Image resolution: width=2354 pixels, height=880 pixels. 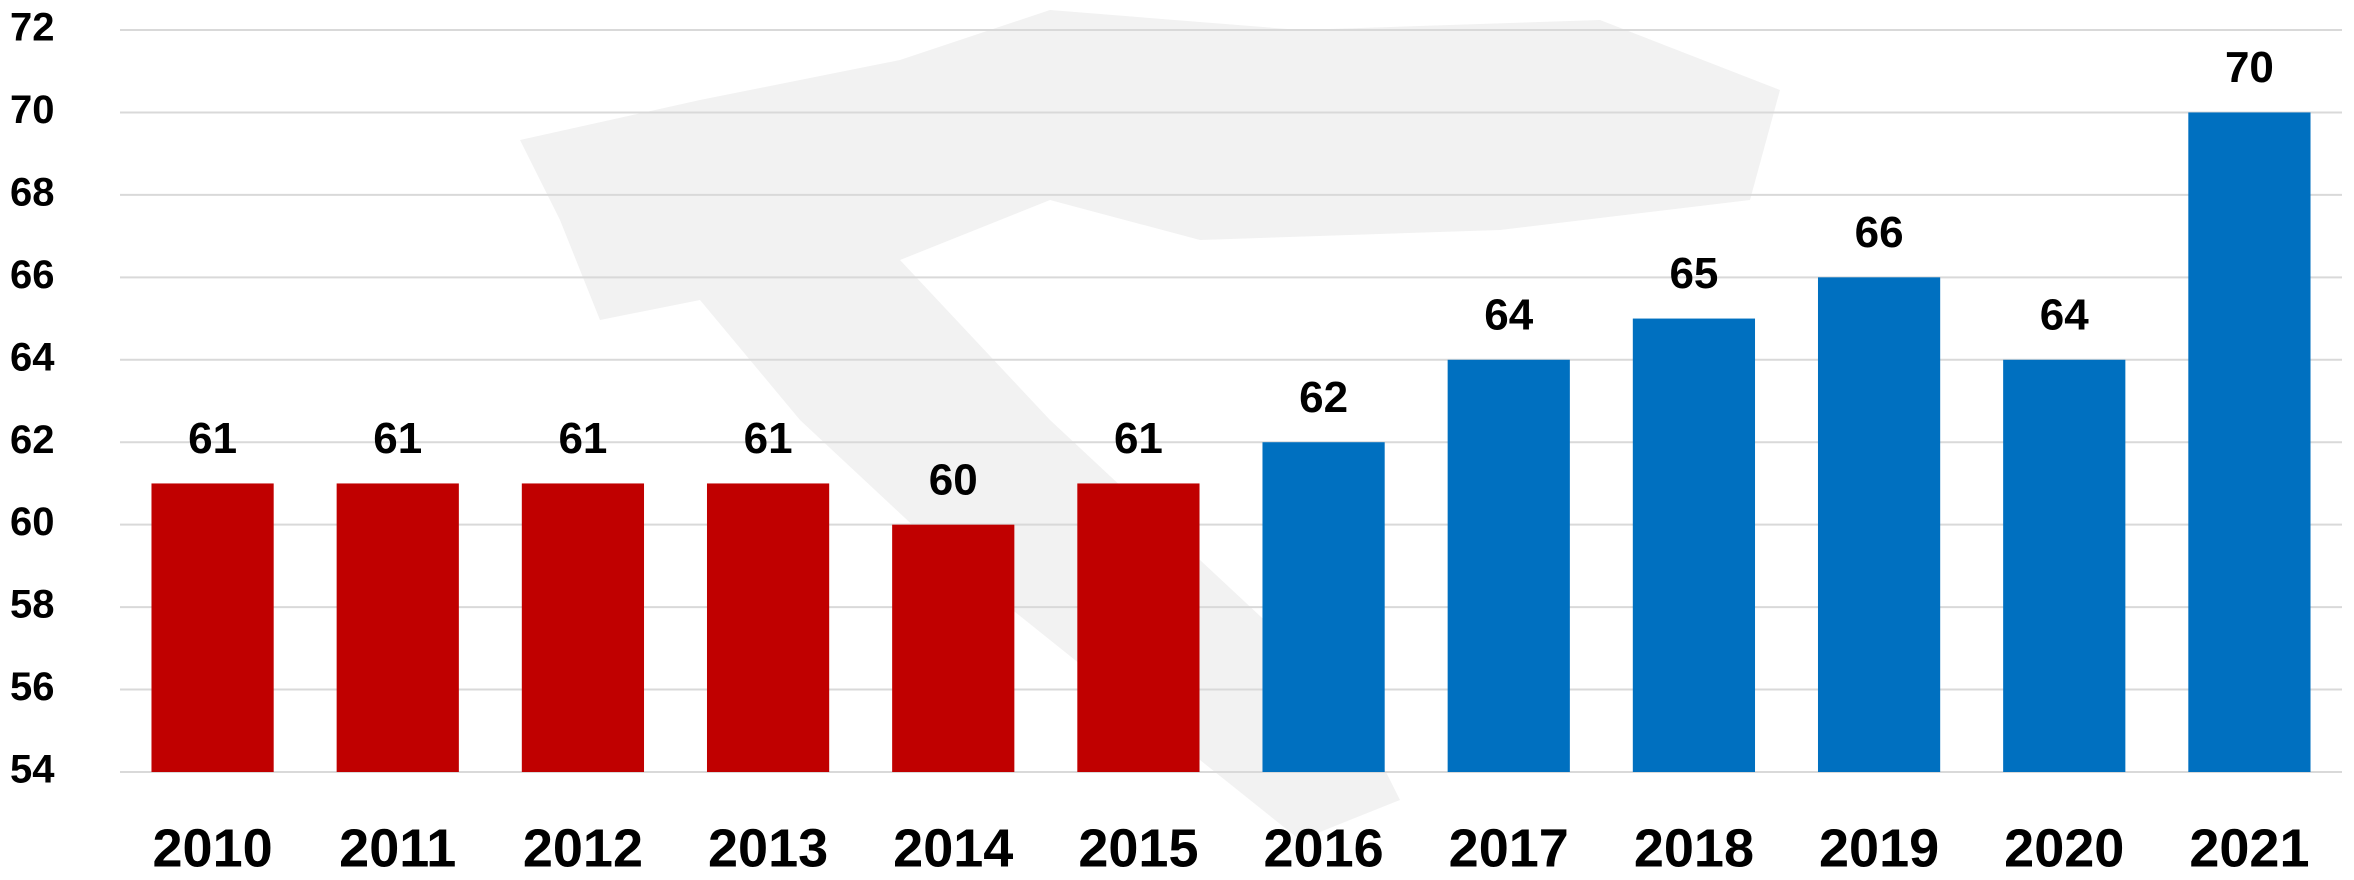 I want to click on x-tick-label: 2011, so click(x=397, y=848).